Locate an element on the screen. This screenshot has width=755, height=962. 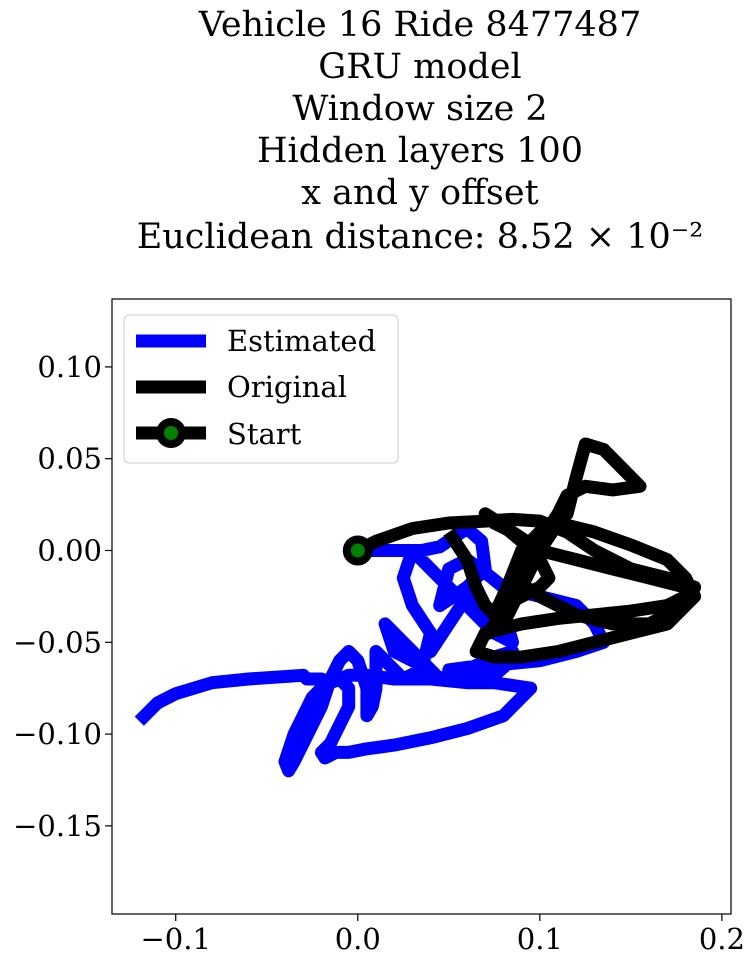
y-tick-label: −0.10 is located at coordinates (57, 734).